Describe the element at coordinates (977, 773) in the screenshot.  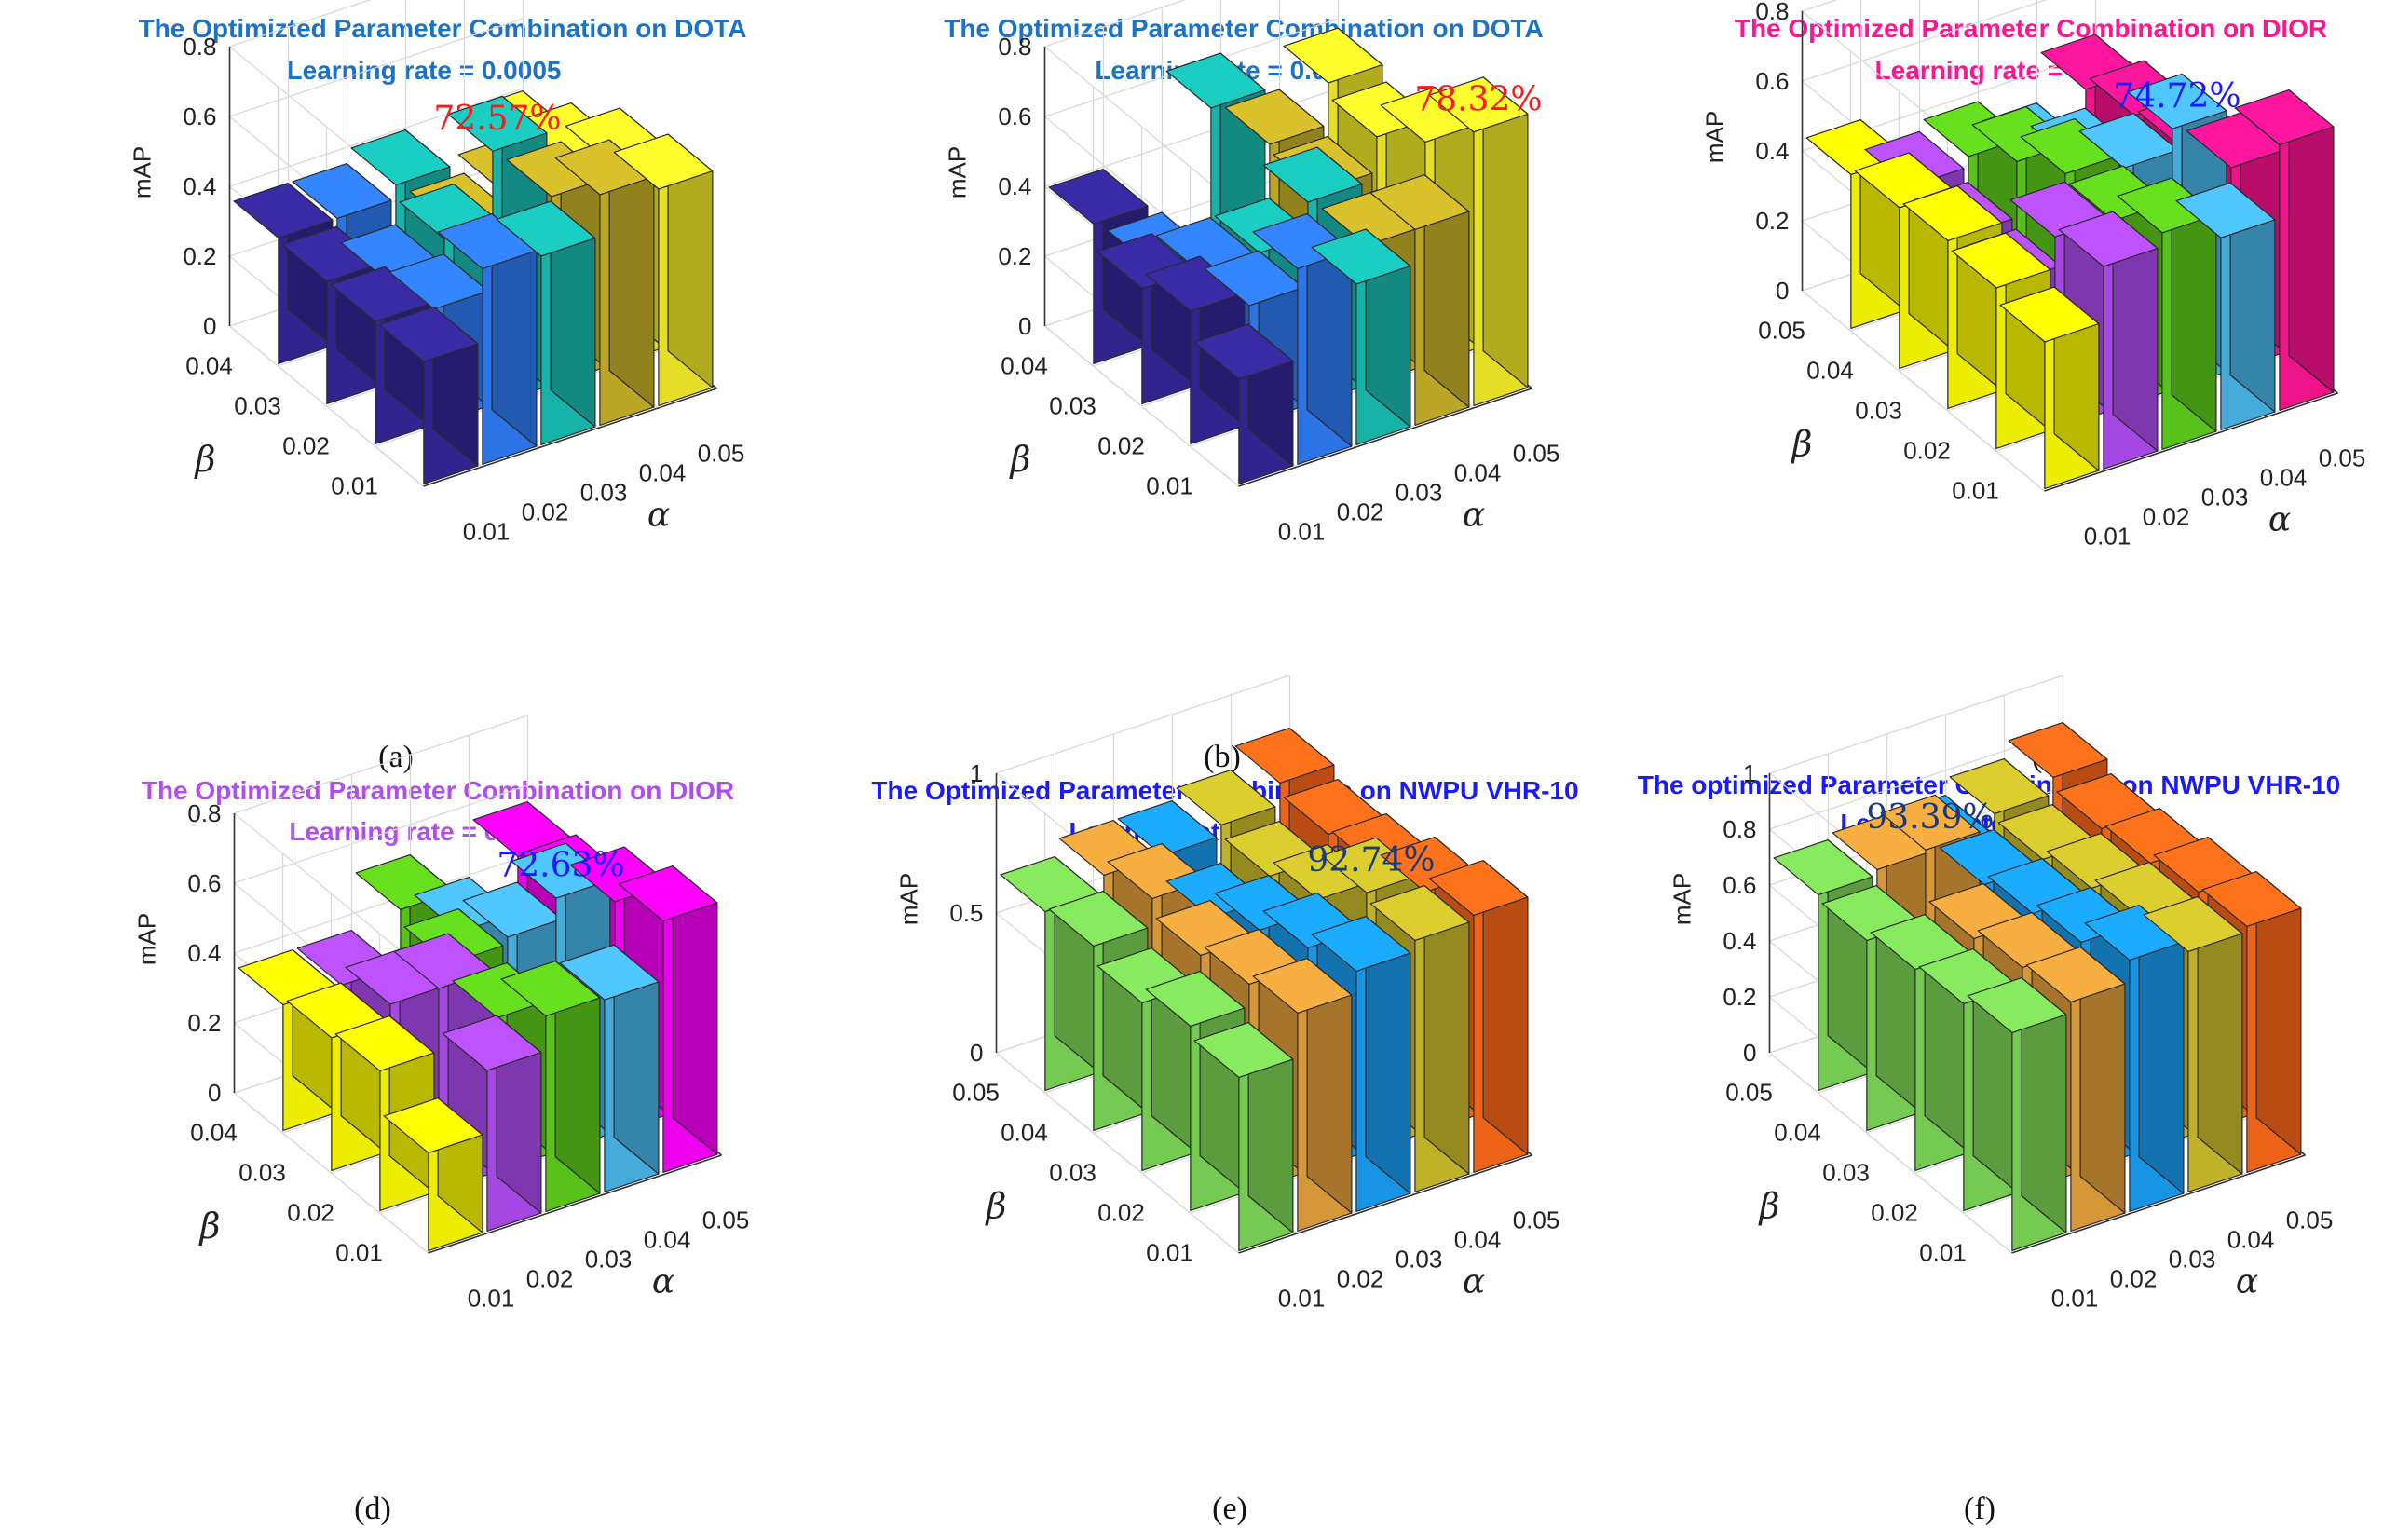
I see `z-tick-label: 1` at that location.